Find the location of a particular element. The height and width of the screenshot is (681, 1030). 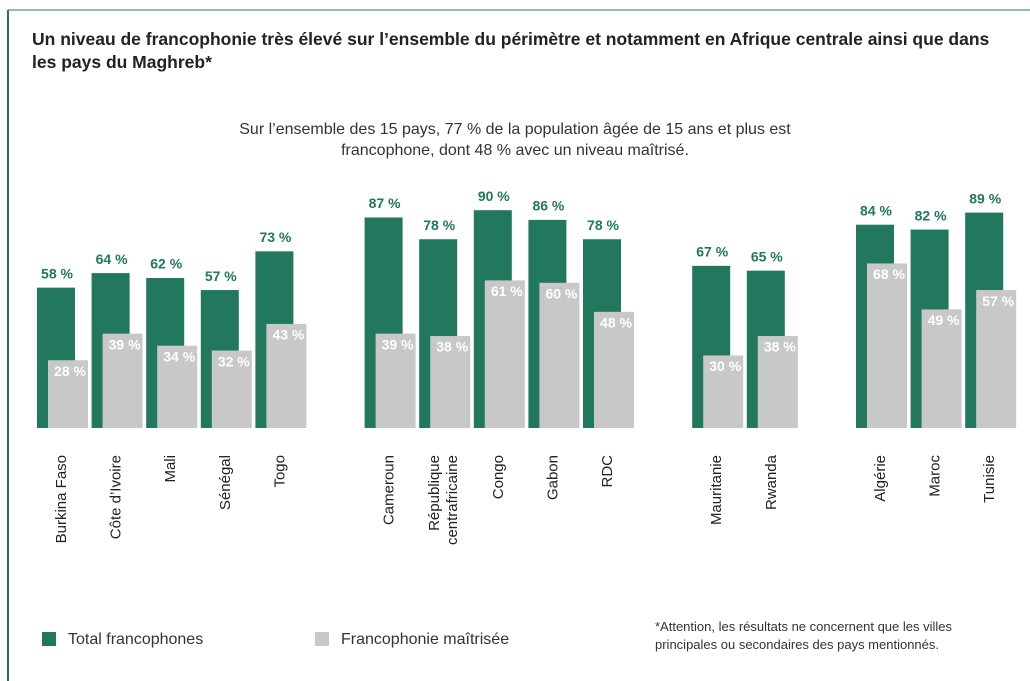

value-label-total: 82 % is located at coordinates (931, 215).